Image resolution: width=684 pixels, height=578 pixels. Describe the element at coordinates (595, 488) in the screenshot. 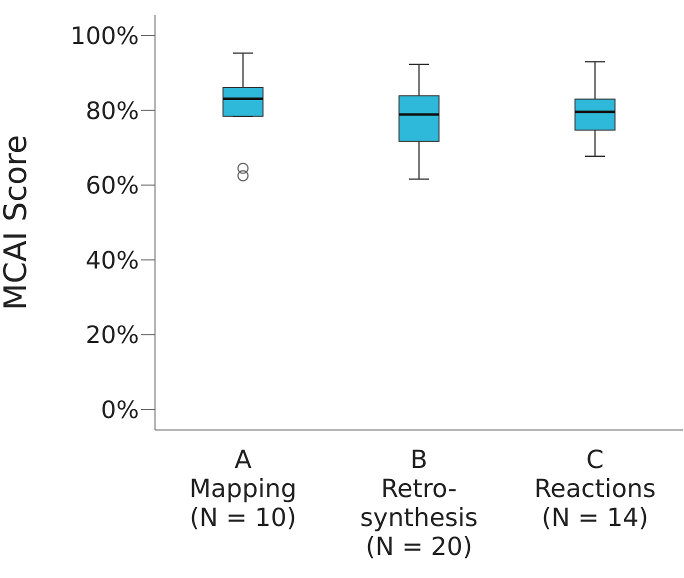

I see `x-tick-label: C Reactions (N = 14)` at that location.